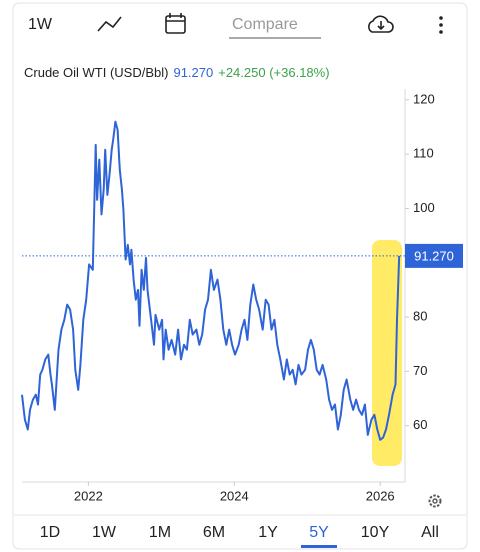  What do you see at coordinates (387, 353) in the screenshot?
I see `highlight-annotation` at bounding box center [387, 353].